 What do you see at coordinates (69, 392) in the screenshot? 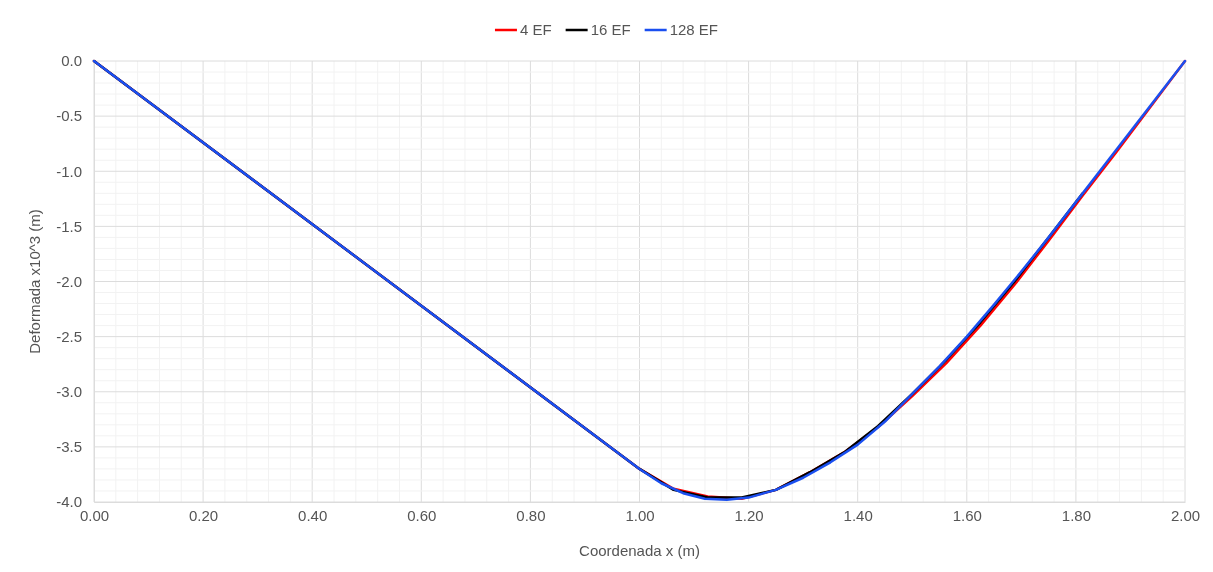
I see `y-tick-label: -3.0` at bounding box center [69, 392].